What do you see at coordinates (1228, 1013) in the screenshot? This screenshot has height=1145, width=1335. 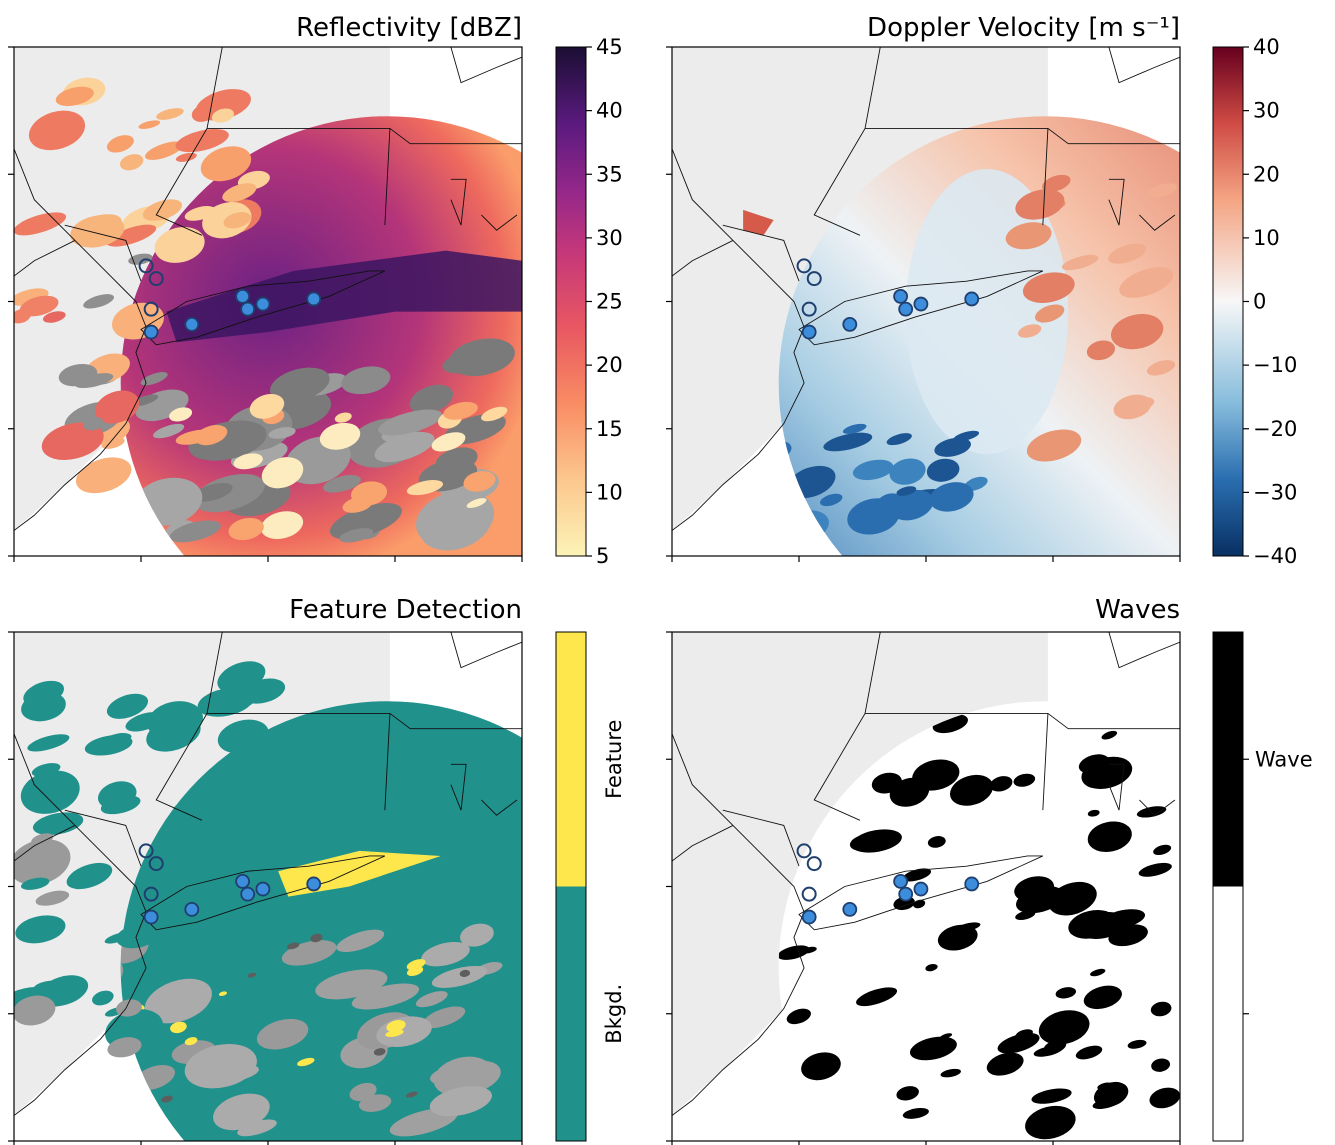 I see `category-swatch` at bounding box center [1228, 1013].